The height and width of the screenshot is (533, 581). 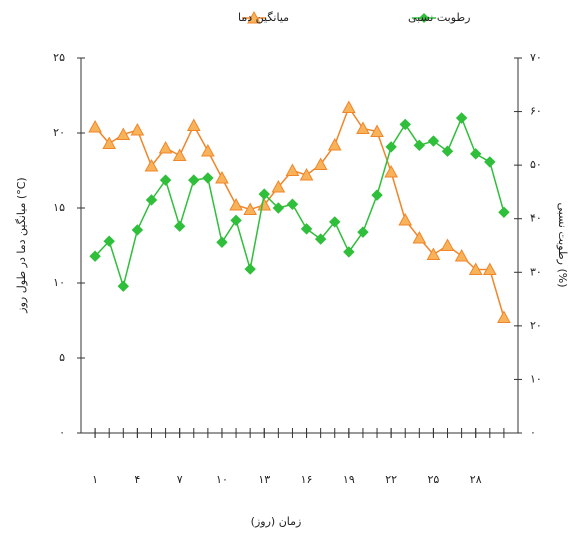 What do you see at coordinates (536, 57) in the screenshot?
I see `y2-tick-label: ۷۰` at bounding box center [536, 57].